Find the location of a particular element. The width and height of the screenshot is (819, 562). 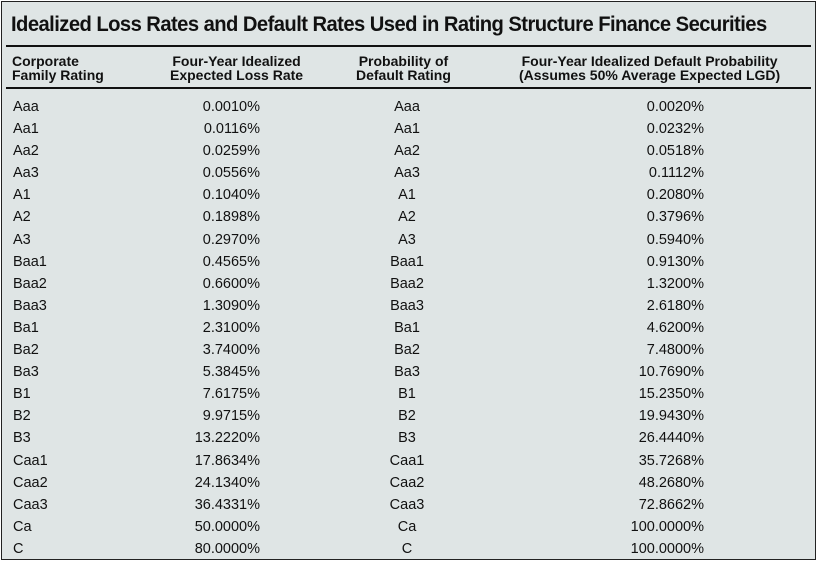

table-row: B1 7.6175% B1 15.2350% is located at coordinates (408, 396).